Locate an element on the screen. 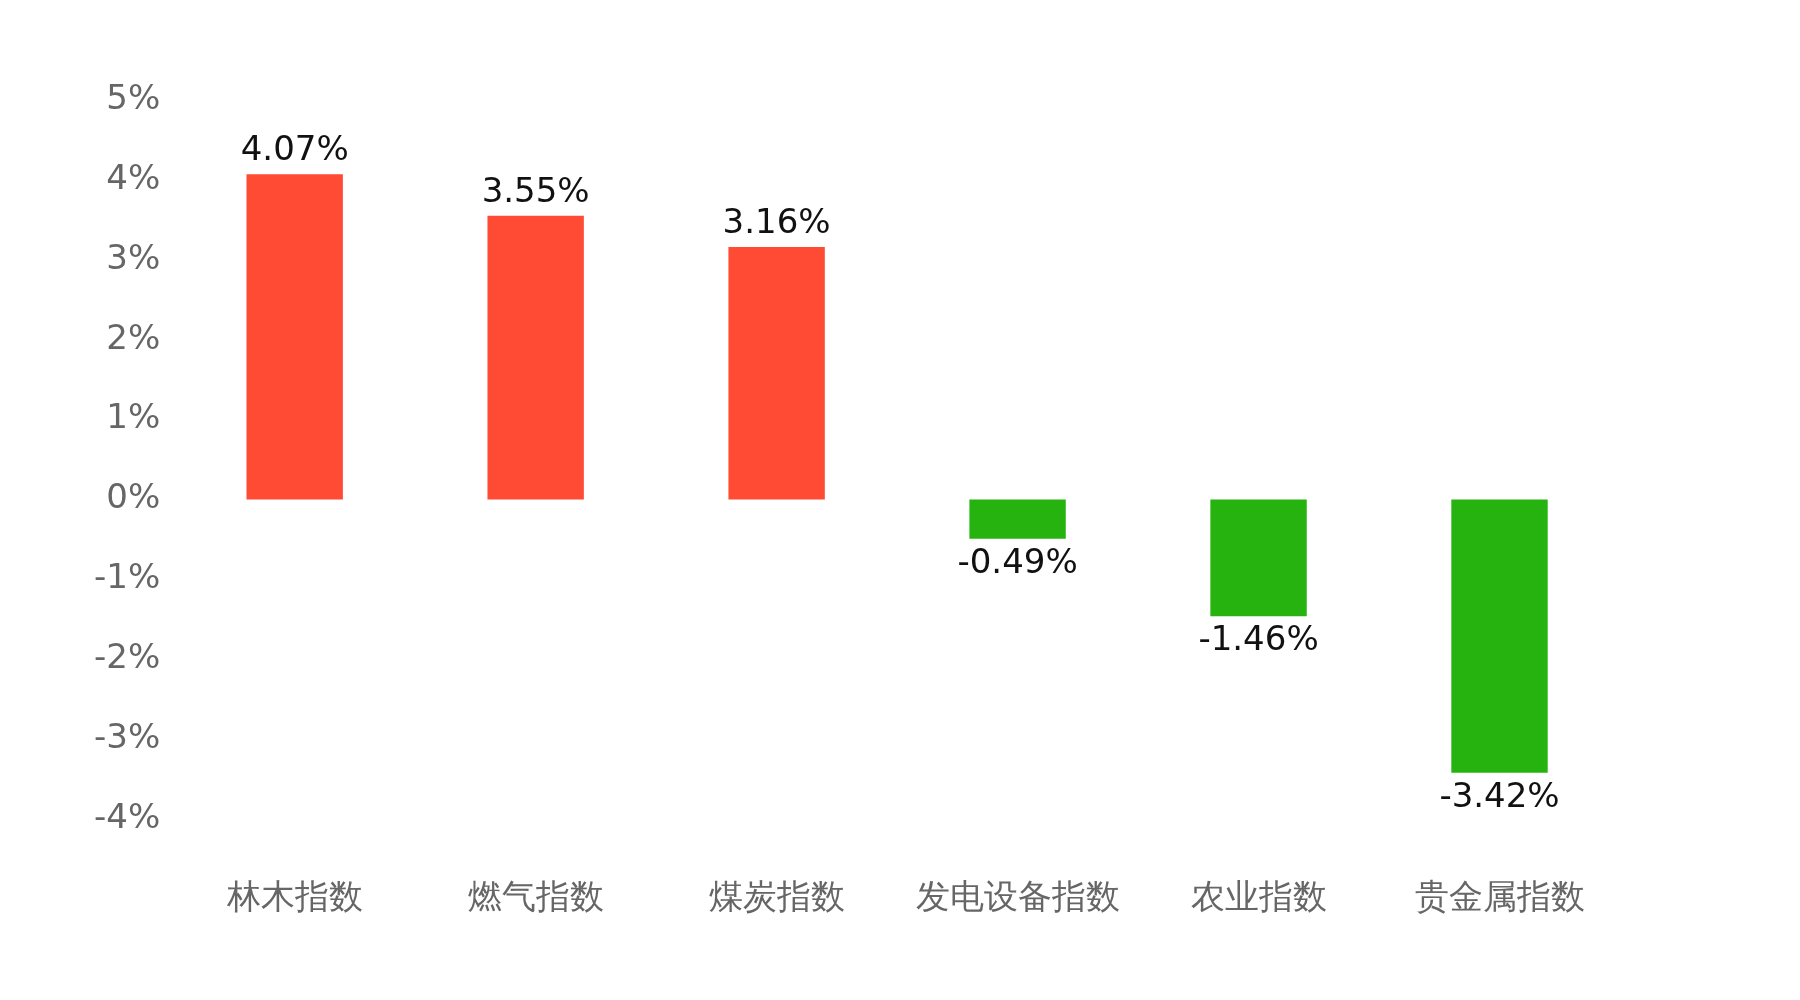 Image resolution: width=1800 pixels, height=1000 pixels. x-tick-label: 林木指数 is located at coordinates (294, 896).